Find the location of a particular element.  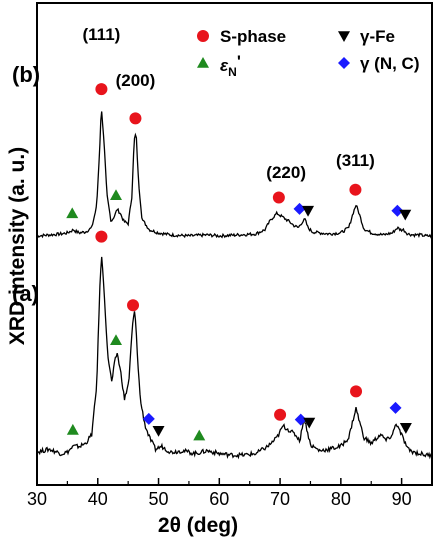

x-tick-label: 40 is located at coordinates (98, 499).